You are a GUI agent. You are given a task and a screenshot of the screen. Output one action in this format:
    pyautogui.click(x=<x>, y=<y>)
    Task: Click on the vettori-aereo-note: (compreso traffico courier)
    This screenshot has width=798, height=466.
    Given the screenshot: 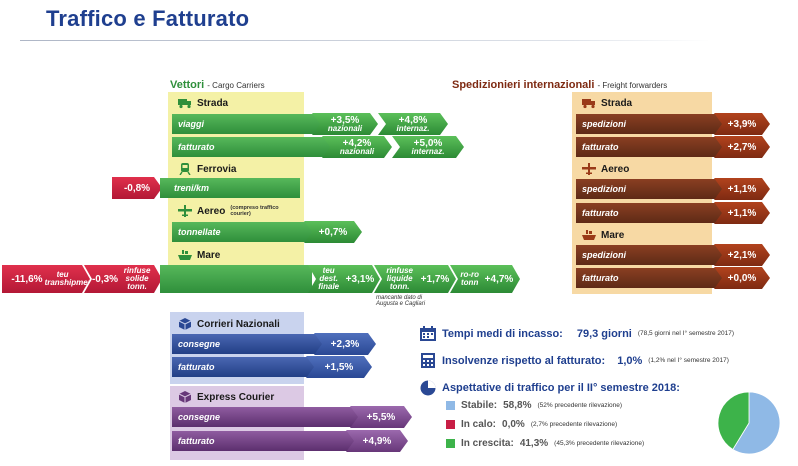 What is the action you would take?
    pyautogui.click(x=254, y=211)
    